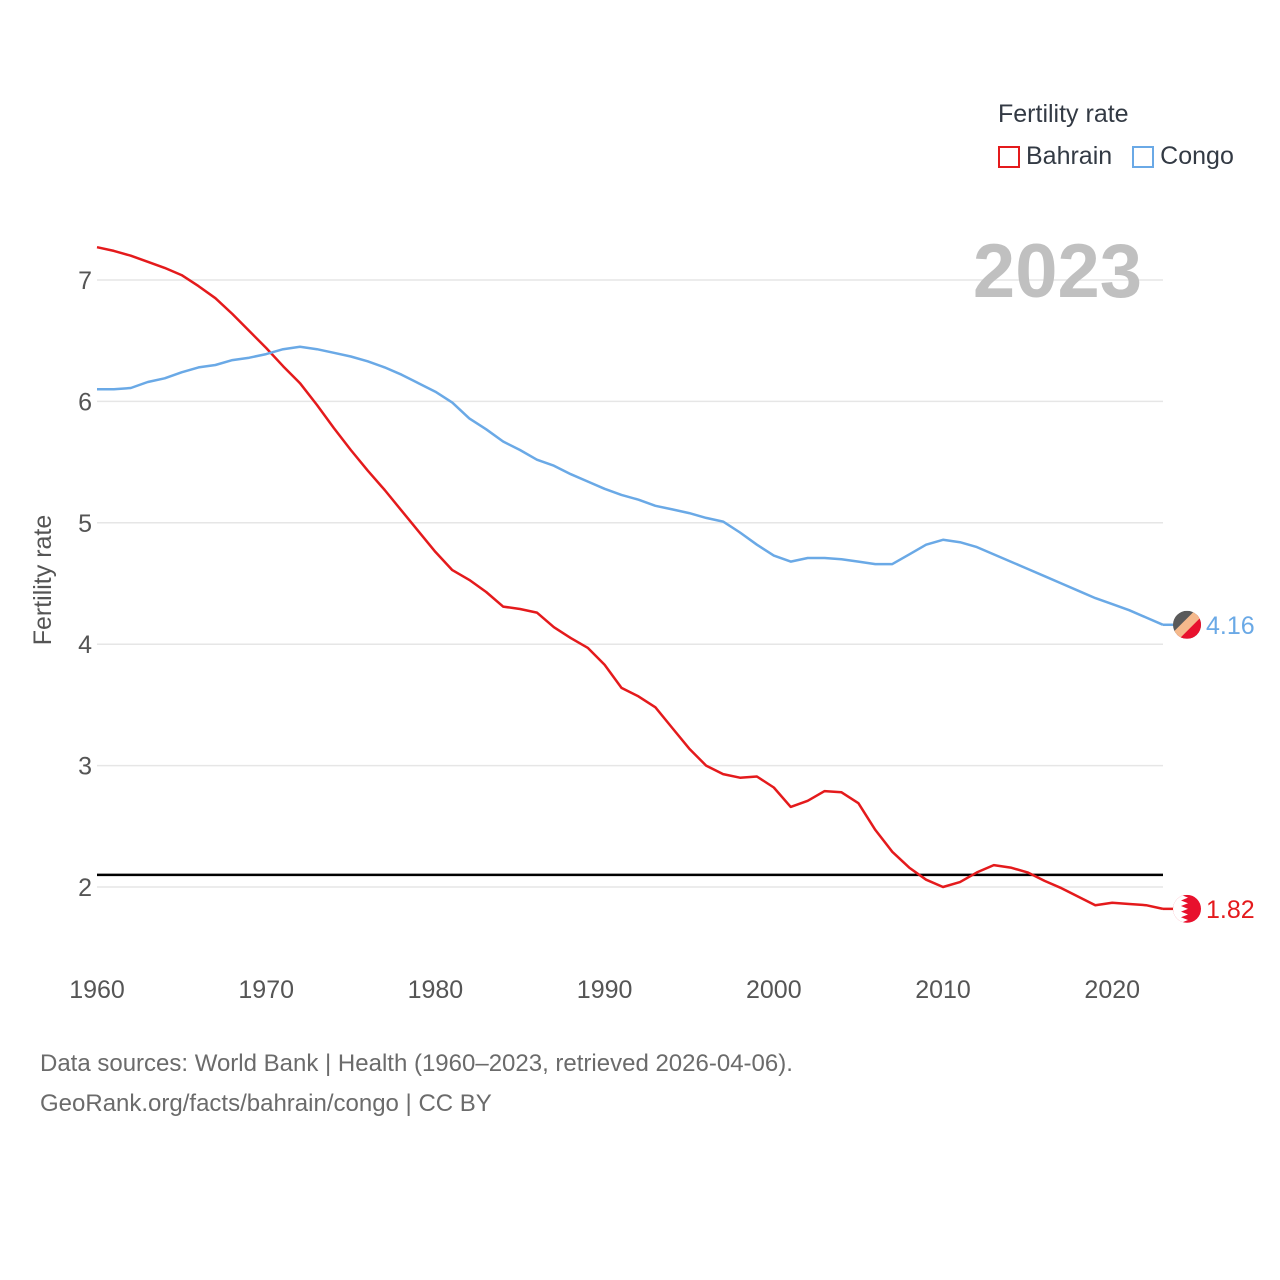 This screenshot has width=1280, height=1280. Describe the element at coordinates (1069, 156) in the screenshot. I see `legend-label-bahrain: Bahrain` at that location.